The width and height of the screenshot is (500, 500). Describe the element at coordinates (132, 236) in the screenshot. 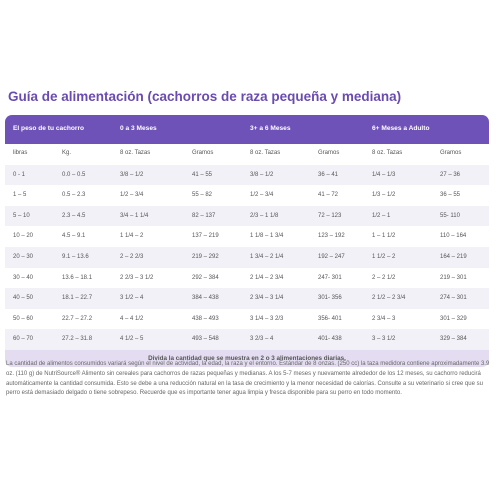

I see `table-cell: 1 1/4 – 2` at that location.